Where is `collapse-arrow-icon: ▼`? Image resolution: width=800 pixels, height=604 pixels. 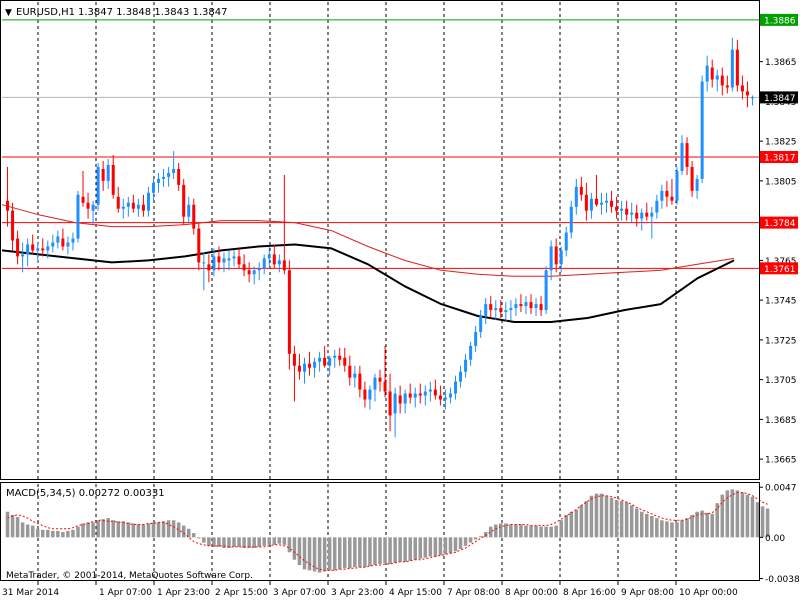
collapse-arrow-icon: ▼ is located at coordinates (8, 13).